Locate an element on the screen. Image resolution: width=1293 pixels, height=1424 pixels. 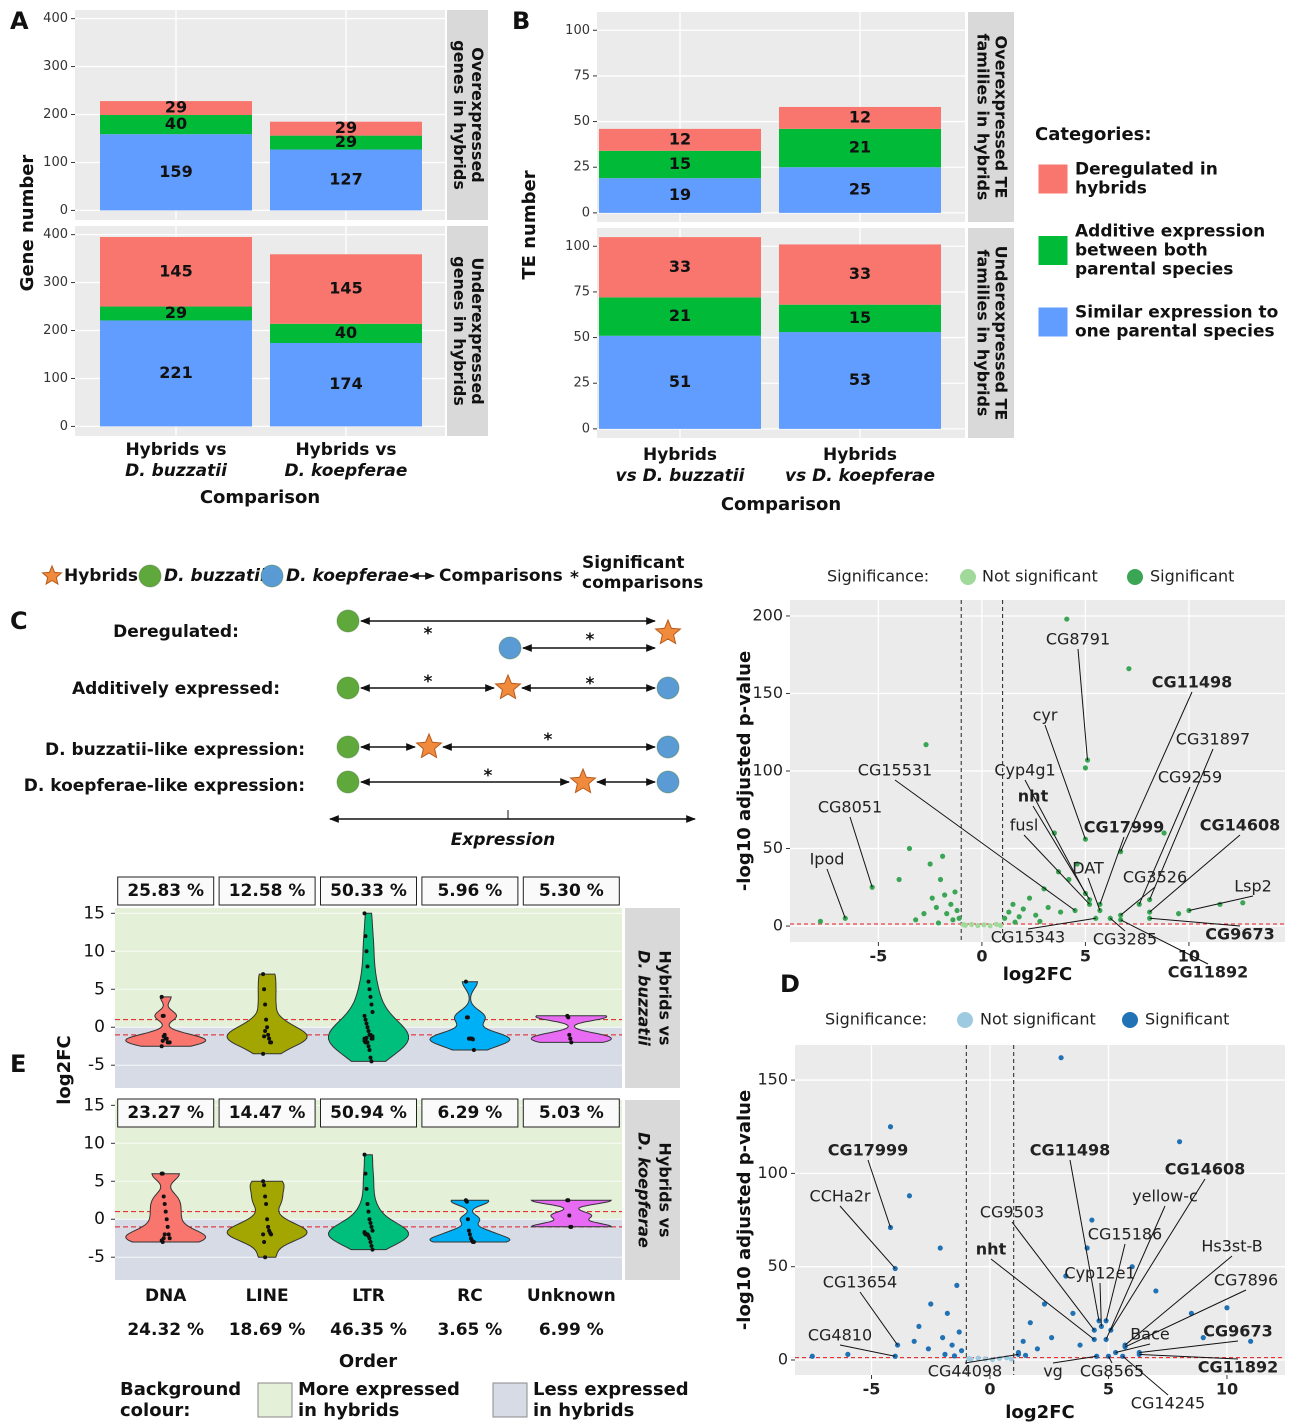
gene-label: DAT is located at coordinates (1088, 868).